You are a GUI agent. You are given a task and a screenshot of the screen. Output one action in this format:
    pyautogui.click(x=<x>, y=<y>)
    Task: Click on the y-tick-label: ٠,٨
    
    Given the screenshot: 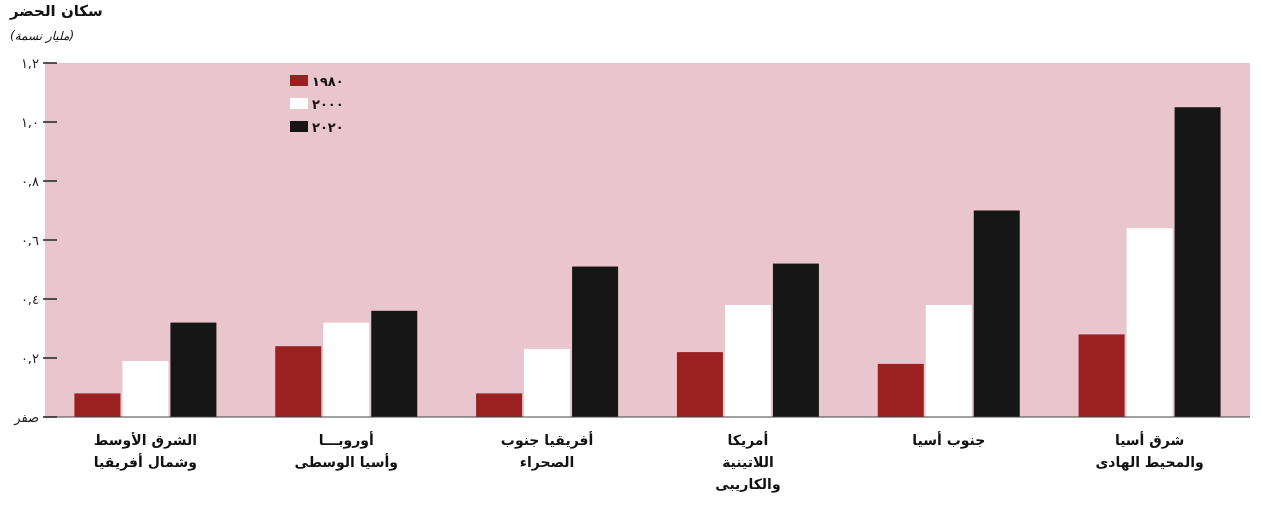 What is the action you would take?
    pyautogui.click(x=30, y=181)
    